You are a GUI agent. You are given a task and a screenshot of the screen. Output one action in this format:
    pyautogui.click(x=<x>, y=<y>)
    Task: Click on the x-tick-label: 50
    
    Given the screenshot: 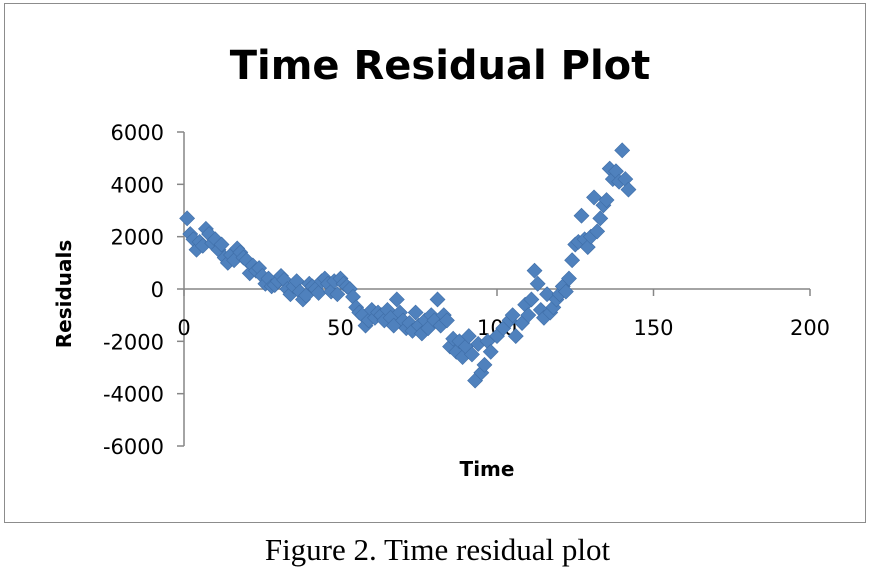 What is the action you would take?
    pyautogui.click(x=340, y=328)
    